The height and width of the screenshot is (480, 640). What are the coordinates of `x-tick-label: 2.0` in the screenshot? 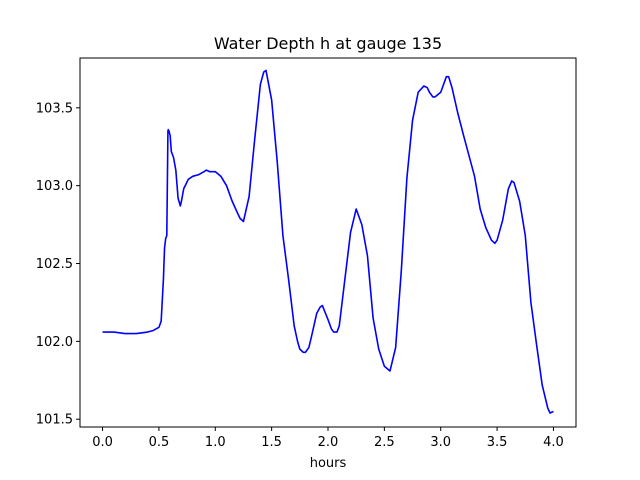 It's located at (328, 442).